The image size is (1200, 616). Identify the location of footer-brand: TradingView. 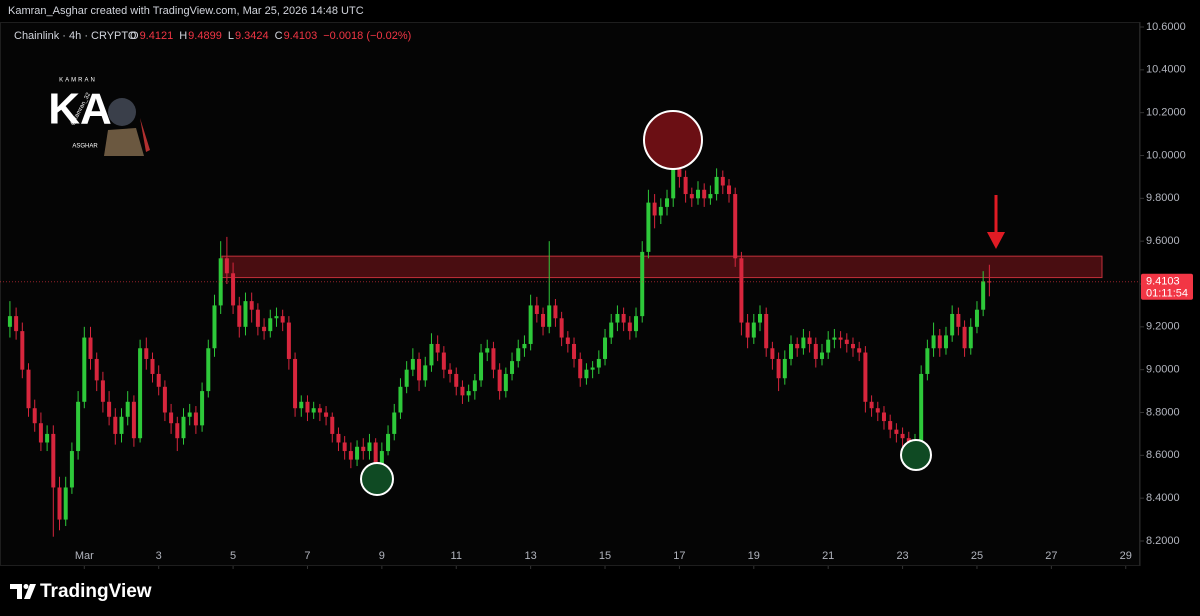
(96, 591).